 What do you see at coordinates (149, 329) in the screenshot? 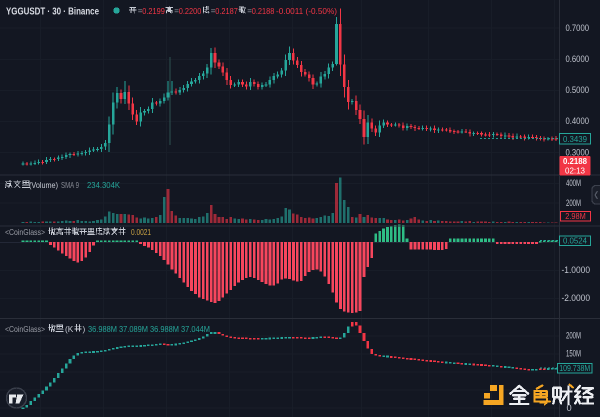
I see `svg-text:36.988M 37.089M 36.988M 37.044: 36.988M 37.089M 36.988M 37.044M` at bounding box center [149, 329].